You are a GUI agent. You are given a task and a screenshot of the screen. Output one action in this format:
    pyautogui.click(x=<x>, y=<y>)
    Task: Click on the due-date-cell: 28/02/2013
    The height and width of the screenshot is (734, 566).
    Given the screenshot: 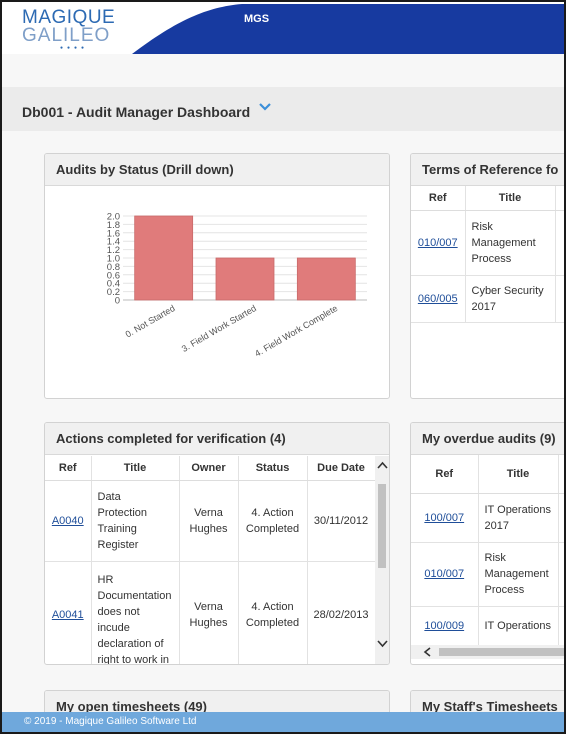 What is the action you would take?
    pyautogui.click(x=341, y=612)
    